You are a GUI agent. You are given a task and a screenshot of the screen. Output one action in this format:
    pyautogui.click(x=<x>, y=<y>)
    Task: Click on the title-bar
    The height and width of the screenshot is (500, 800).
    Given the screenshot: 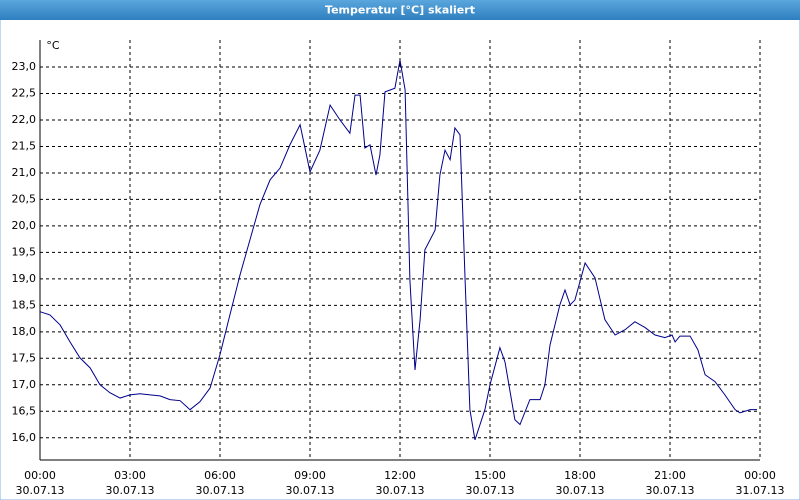 What is the action you would take?
    pyautogui.click(x=400, y=10)
    